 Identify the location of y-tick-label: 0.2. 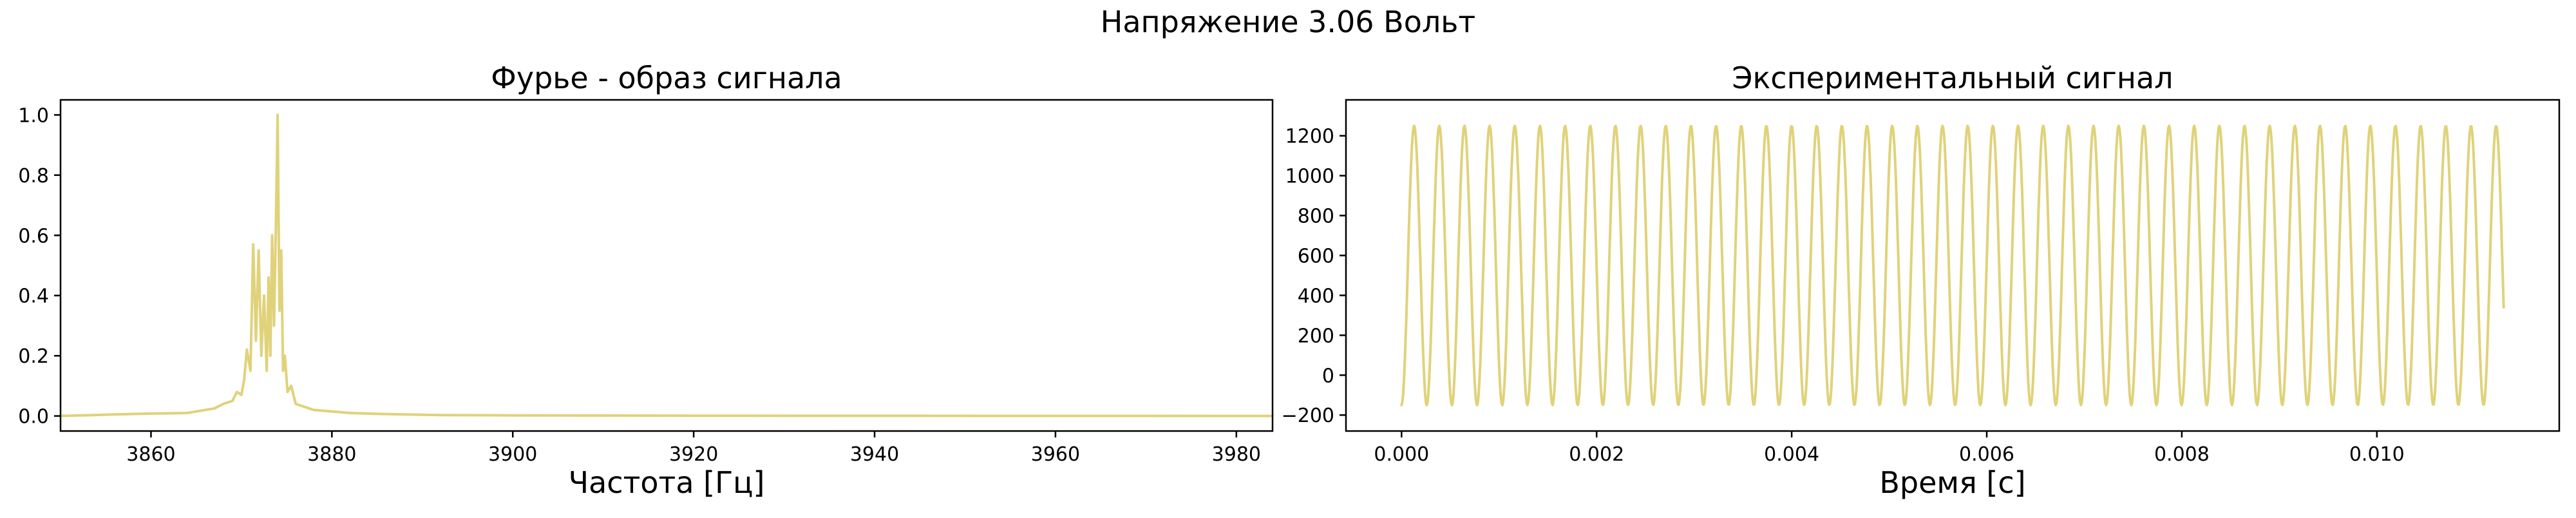
(34, 357).